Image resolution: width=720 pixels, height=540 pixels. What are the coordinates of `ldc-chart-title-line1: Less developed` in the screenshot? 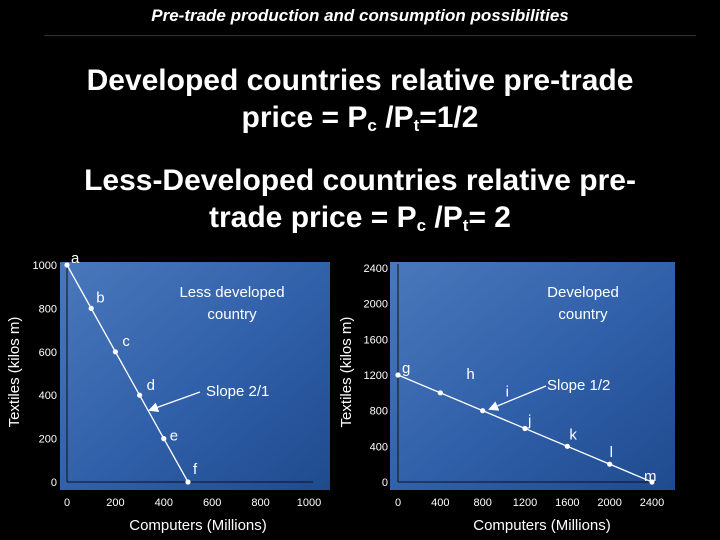 It's located at (231, 292).